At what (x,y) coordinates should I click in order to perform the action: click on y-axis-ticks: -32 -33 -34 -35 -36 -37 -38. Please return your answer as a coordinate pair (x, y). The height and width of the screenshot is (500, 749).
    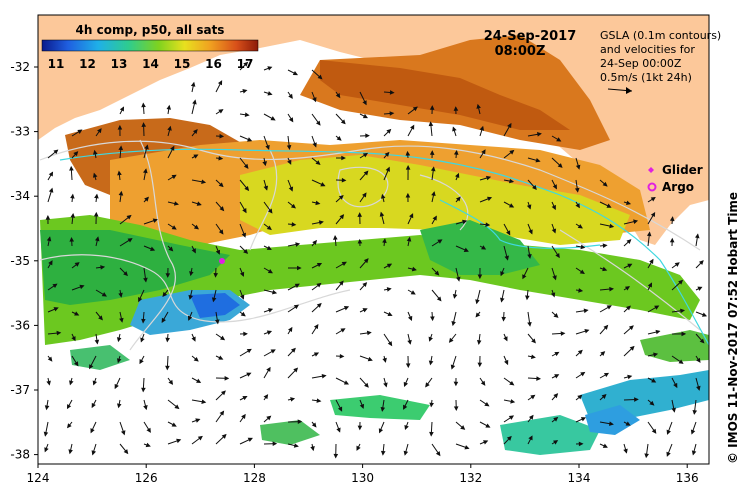
    Looking at the image, I should click on (24, 261).